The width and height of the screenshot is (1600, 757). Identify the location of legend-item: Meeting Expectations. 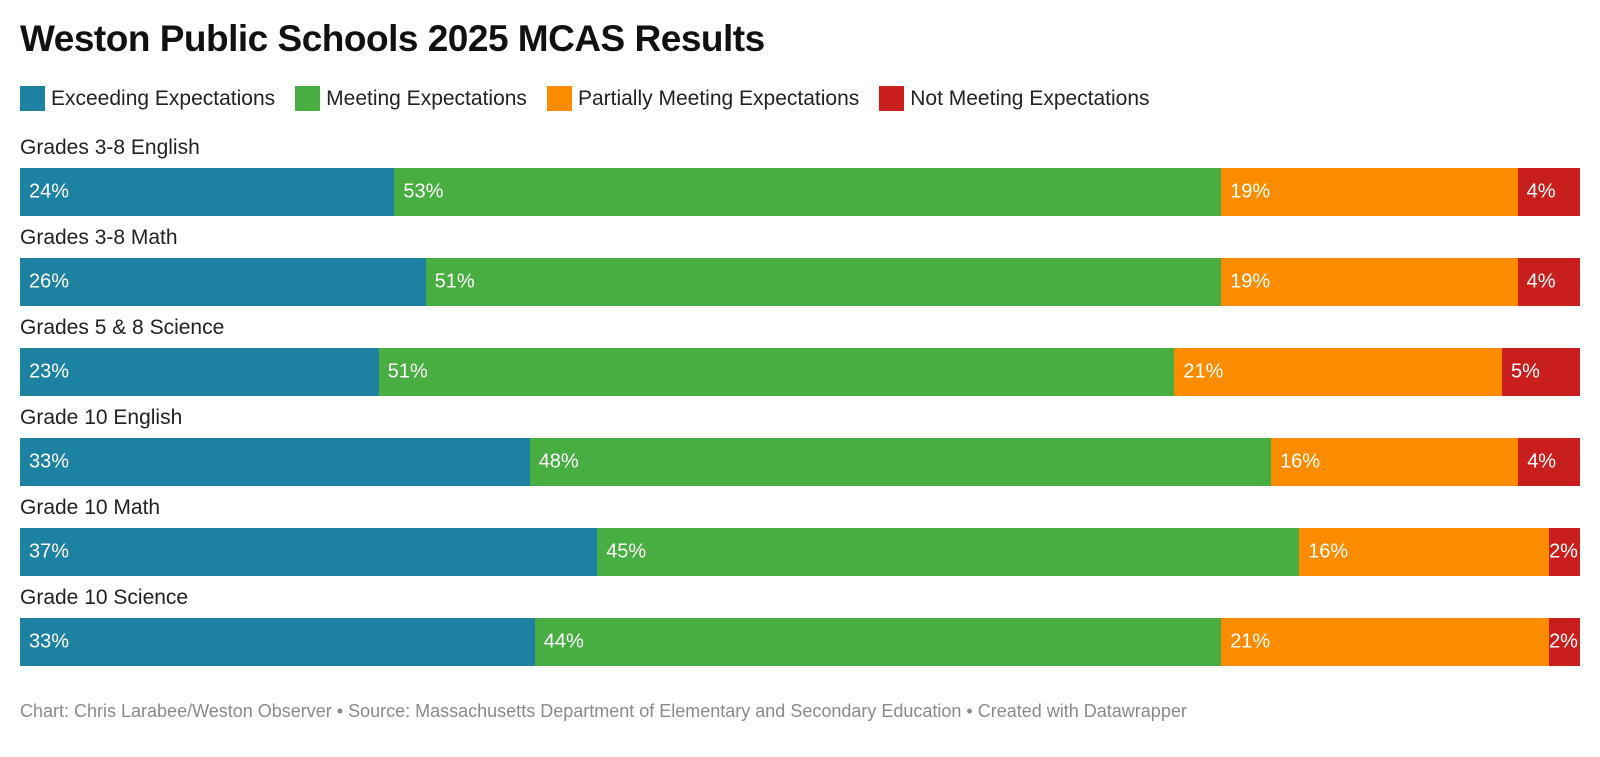
(411, 98).